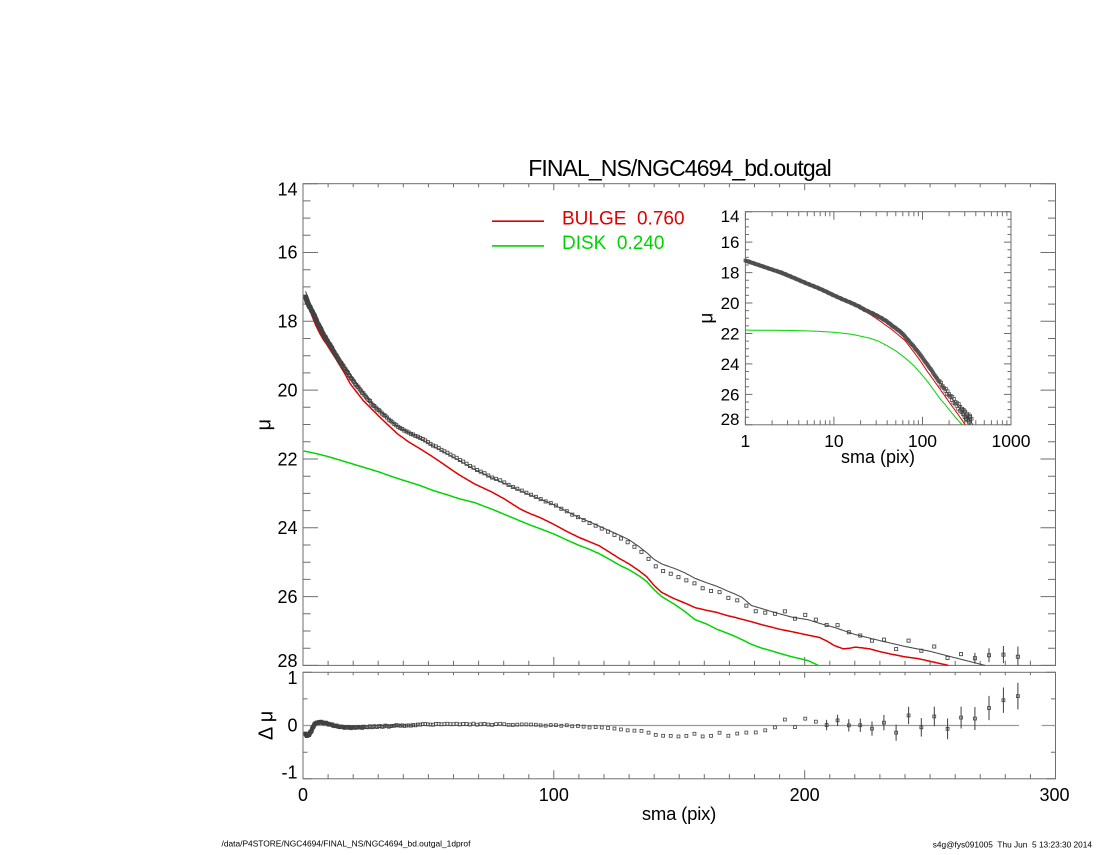 This screenshot has height=855, width=1100. Describe the element at coordinates (1013, 844) in the screenshot. I see `svg-text:s4g@fys091005 Thu Jun 5 13:2: s4g@fys091005 Thu Jun 5 13:23:30 2014` at that location.